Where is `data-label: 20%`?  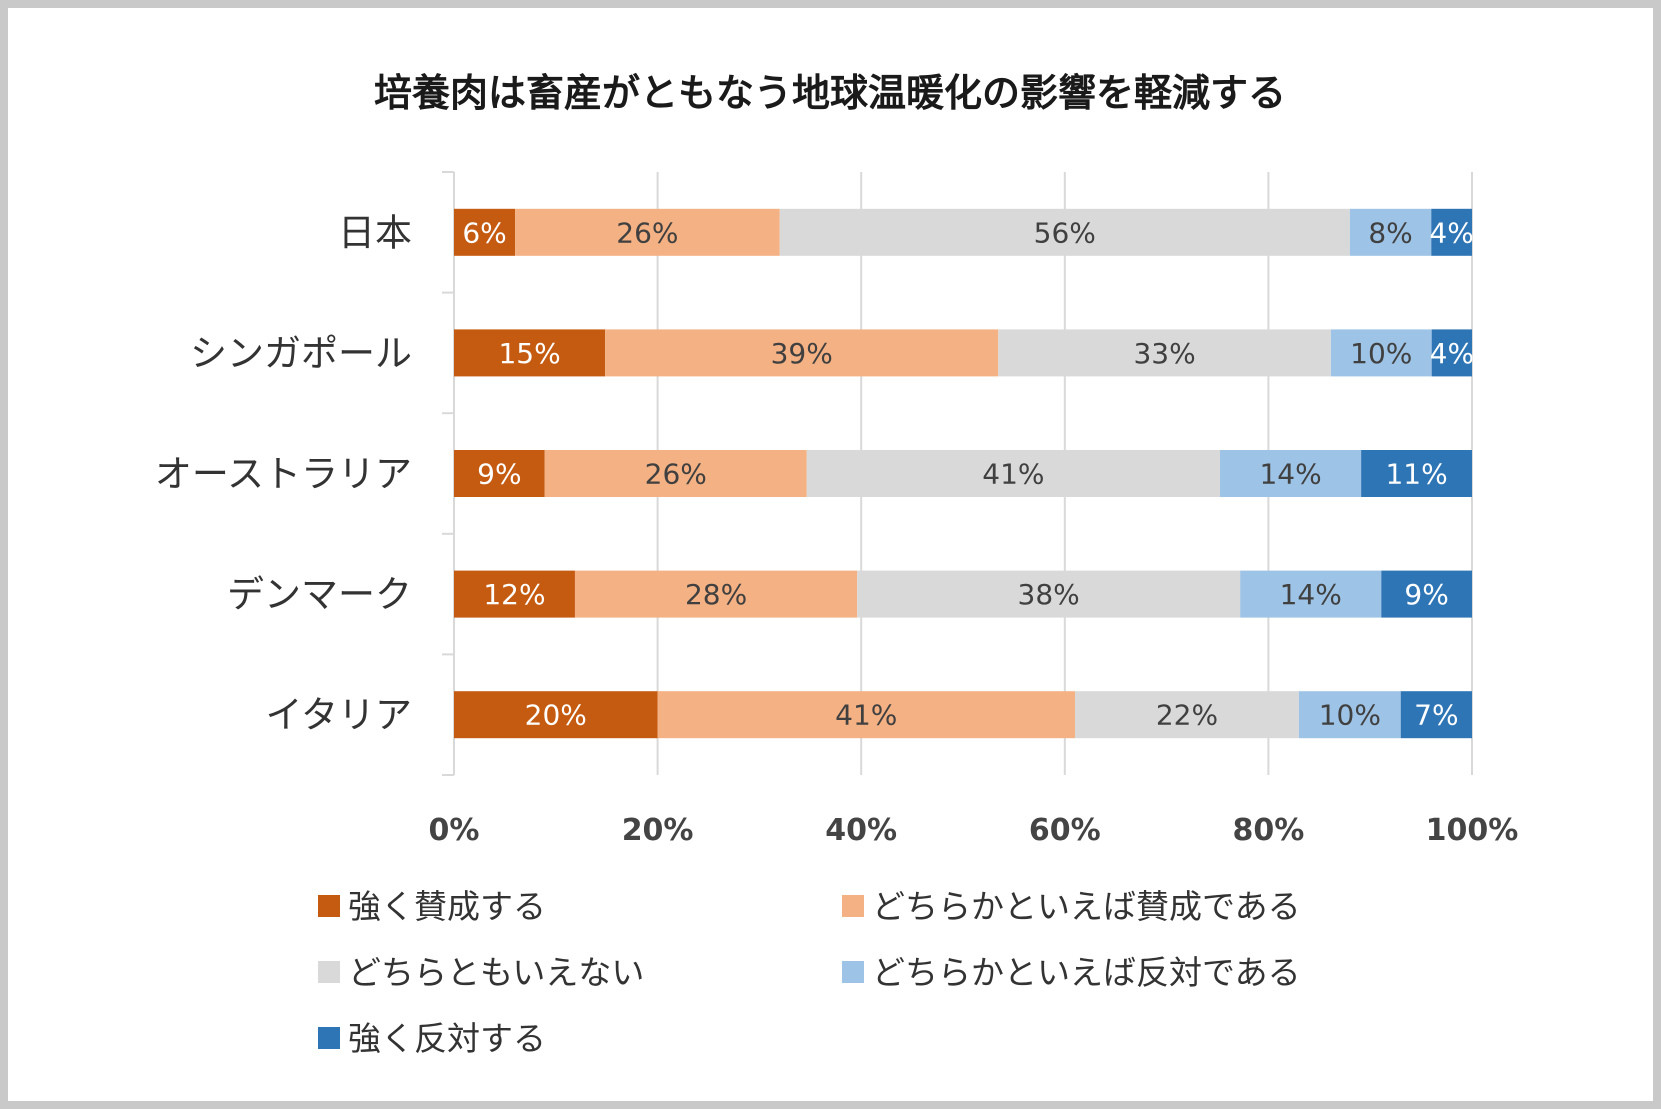
data-label: 20% is located at coordinates (556, 715).